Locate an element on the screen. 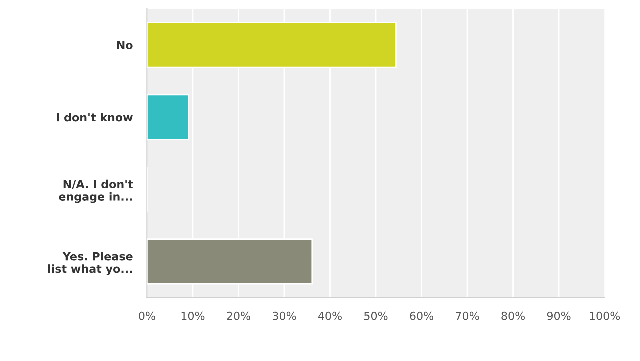 The image size is (640, 361). x-tick-label: 0% is located at coordinates (147, 316).